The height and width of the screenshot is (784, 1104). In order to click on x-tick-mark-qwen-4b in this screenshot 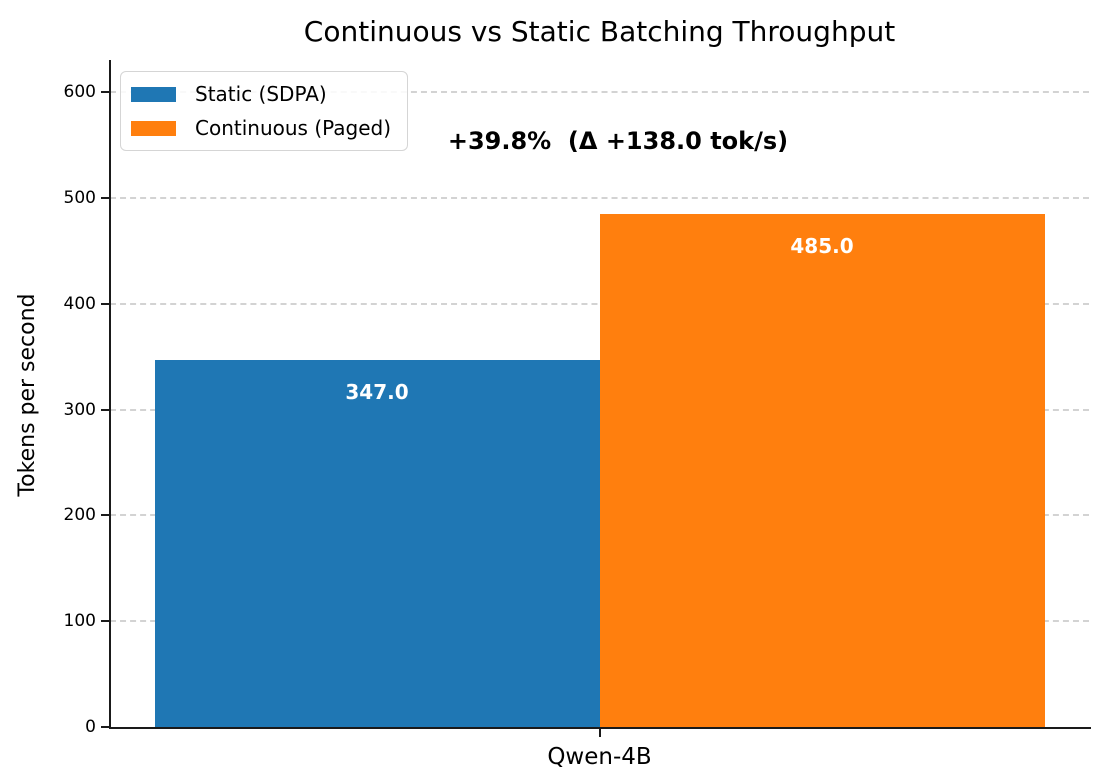, I will do `click(599, 733)`.